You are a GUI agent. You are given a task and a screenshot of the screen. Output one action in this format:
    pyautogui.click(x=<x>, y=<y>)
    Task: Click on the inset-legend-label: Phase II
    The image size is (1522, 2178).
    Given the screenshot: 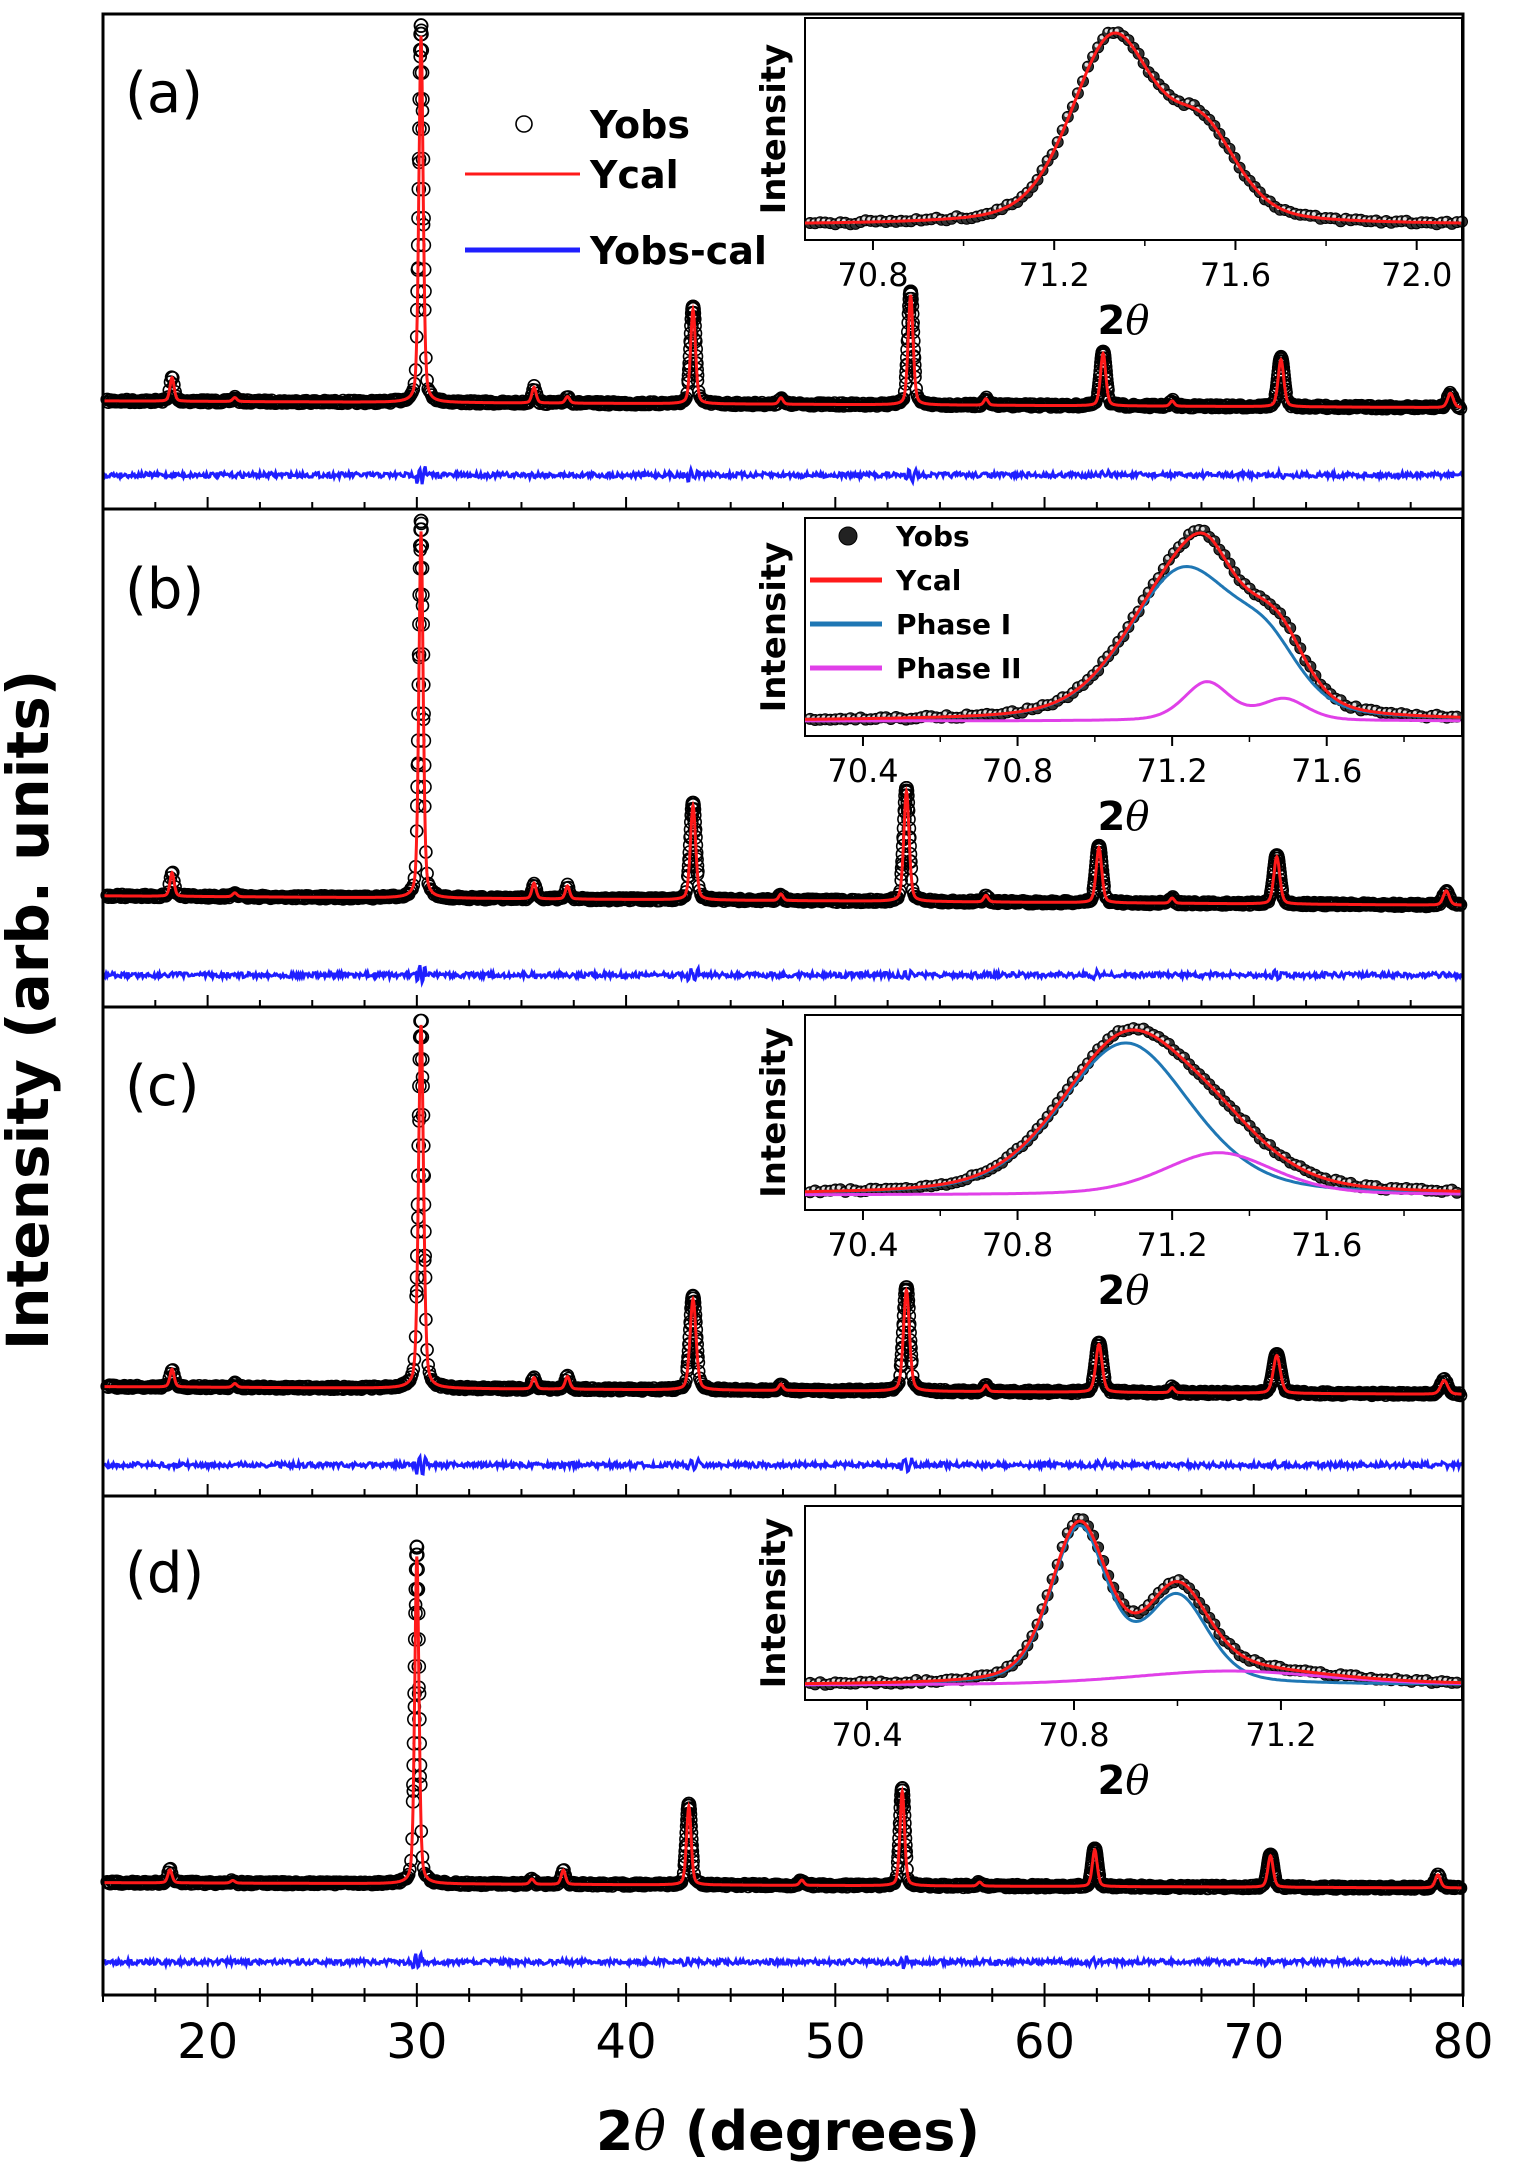 What is the action you would take?
    pyautogui.click(x=959, y=668)
    